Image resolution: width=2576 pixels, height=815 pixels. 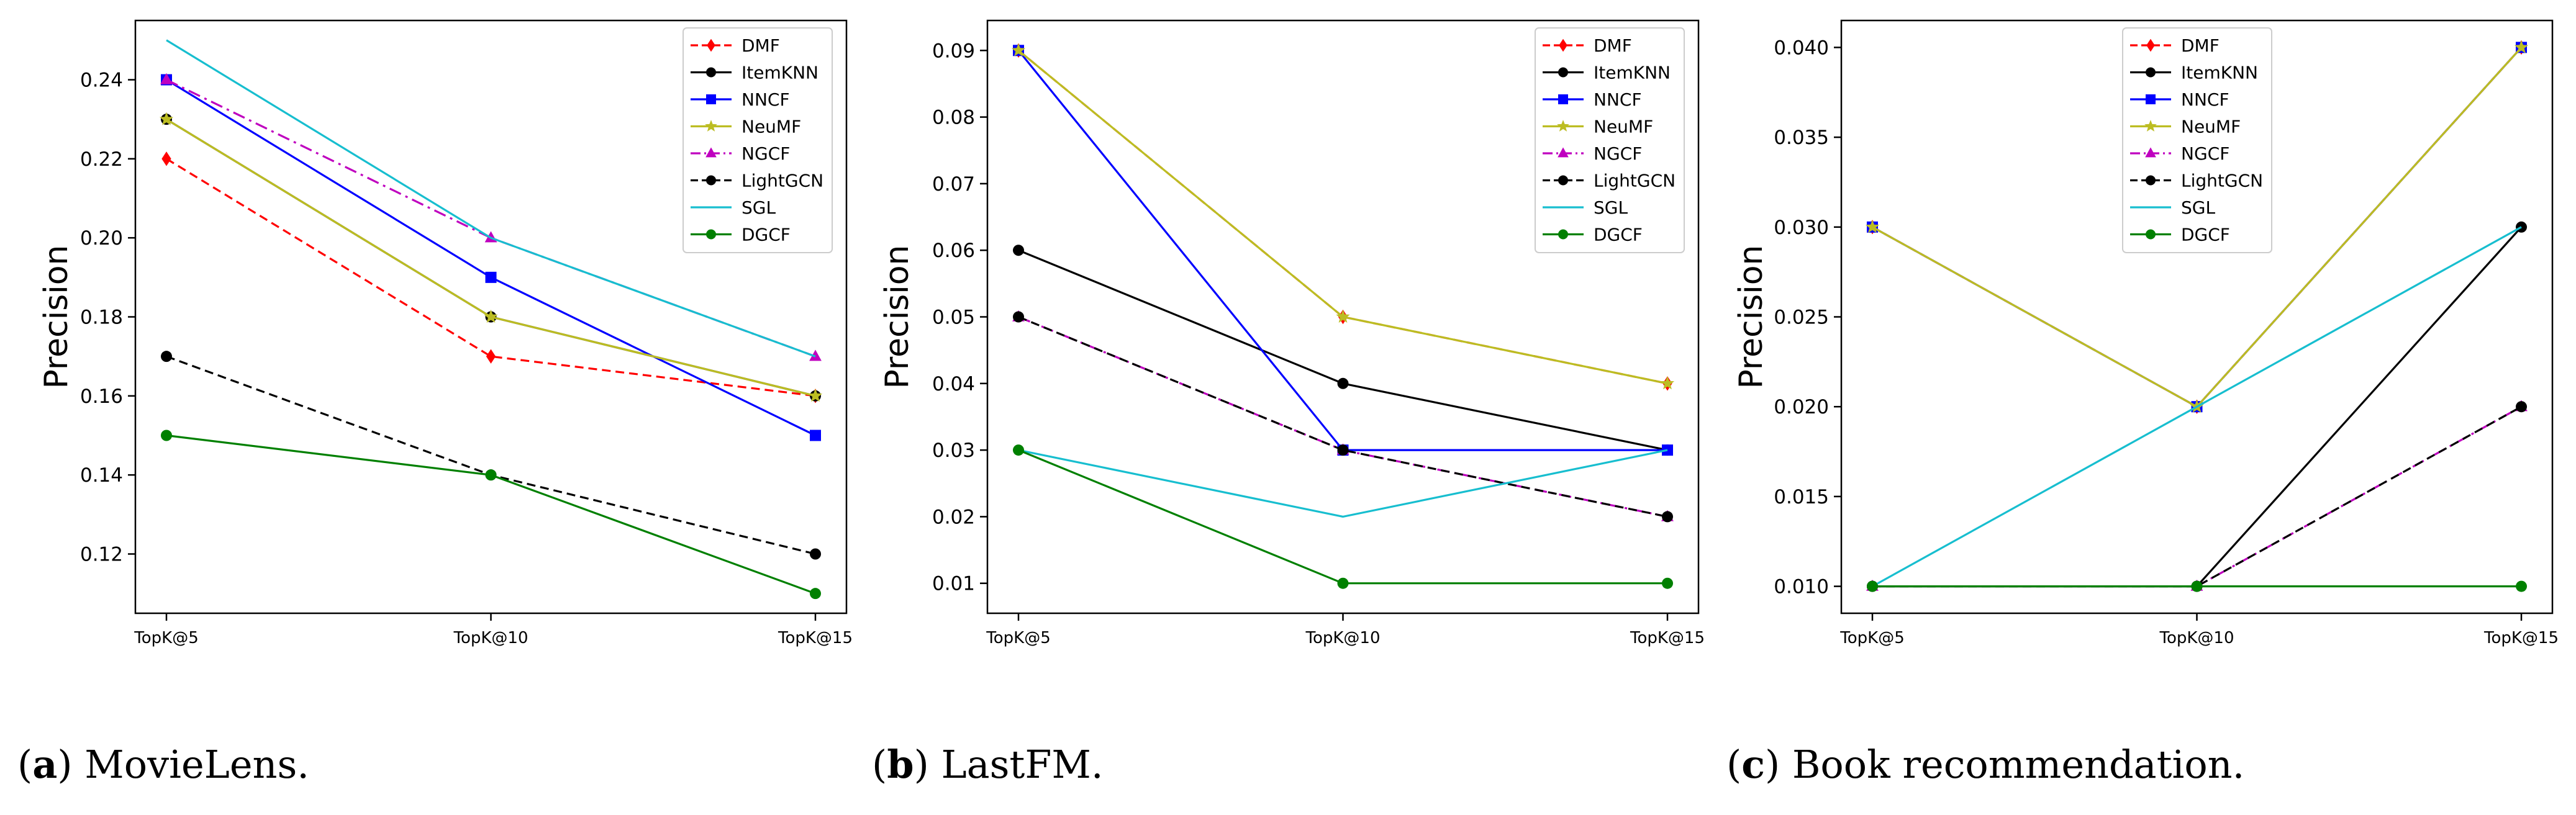 What do you see at coordinates (1985, 764) in the screenshot?
I see `caption-c: (c) Book recommendation.` at bounding box center [1985, 764].